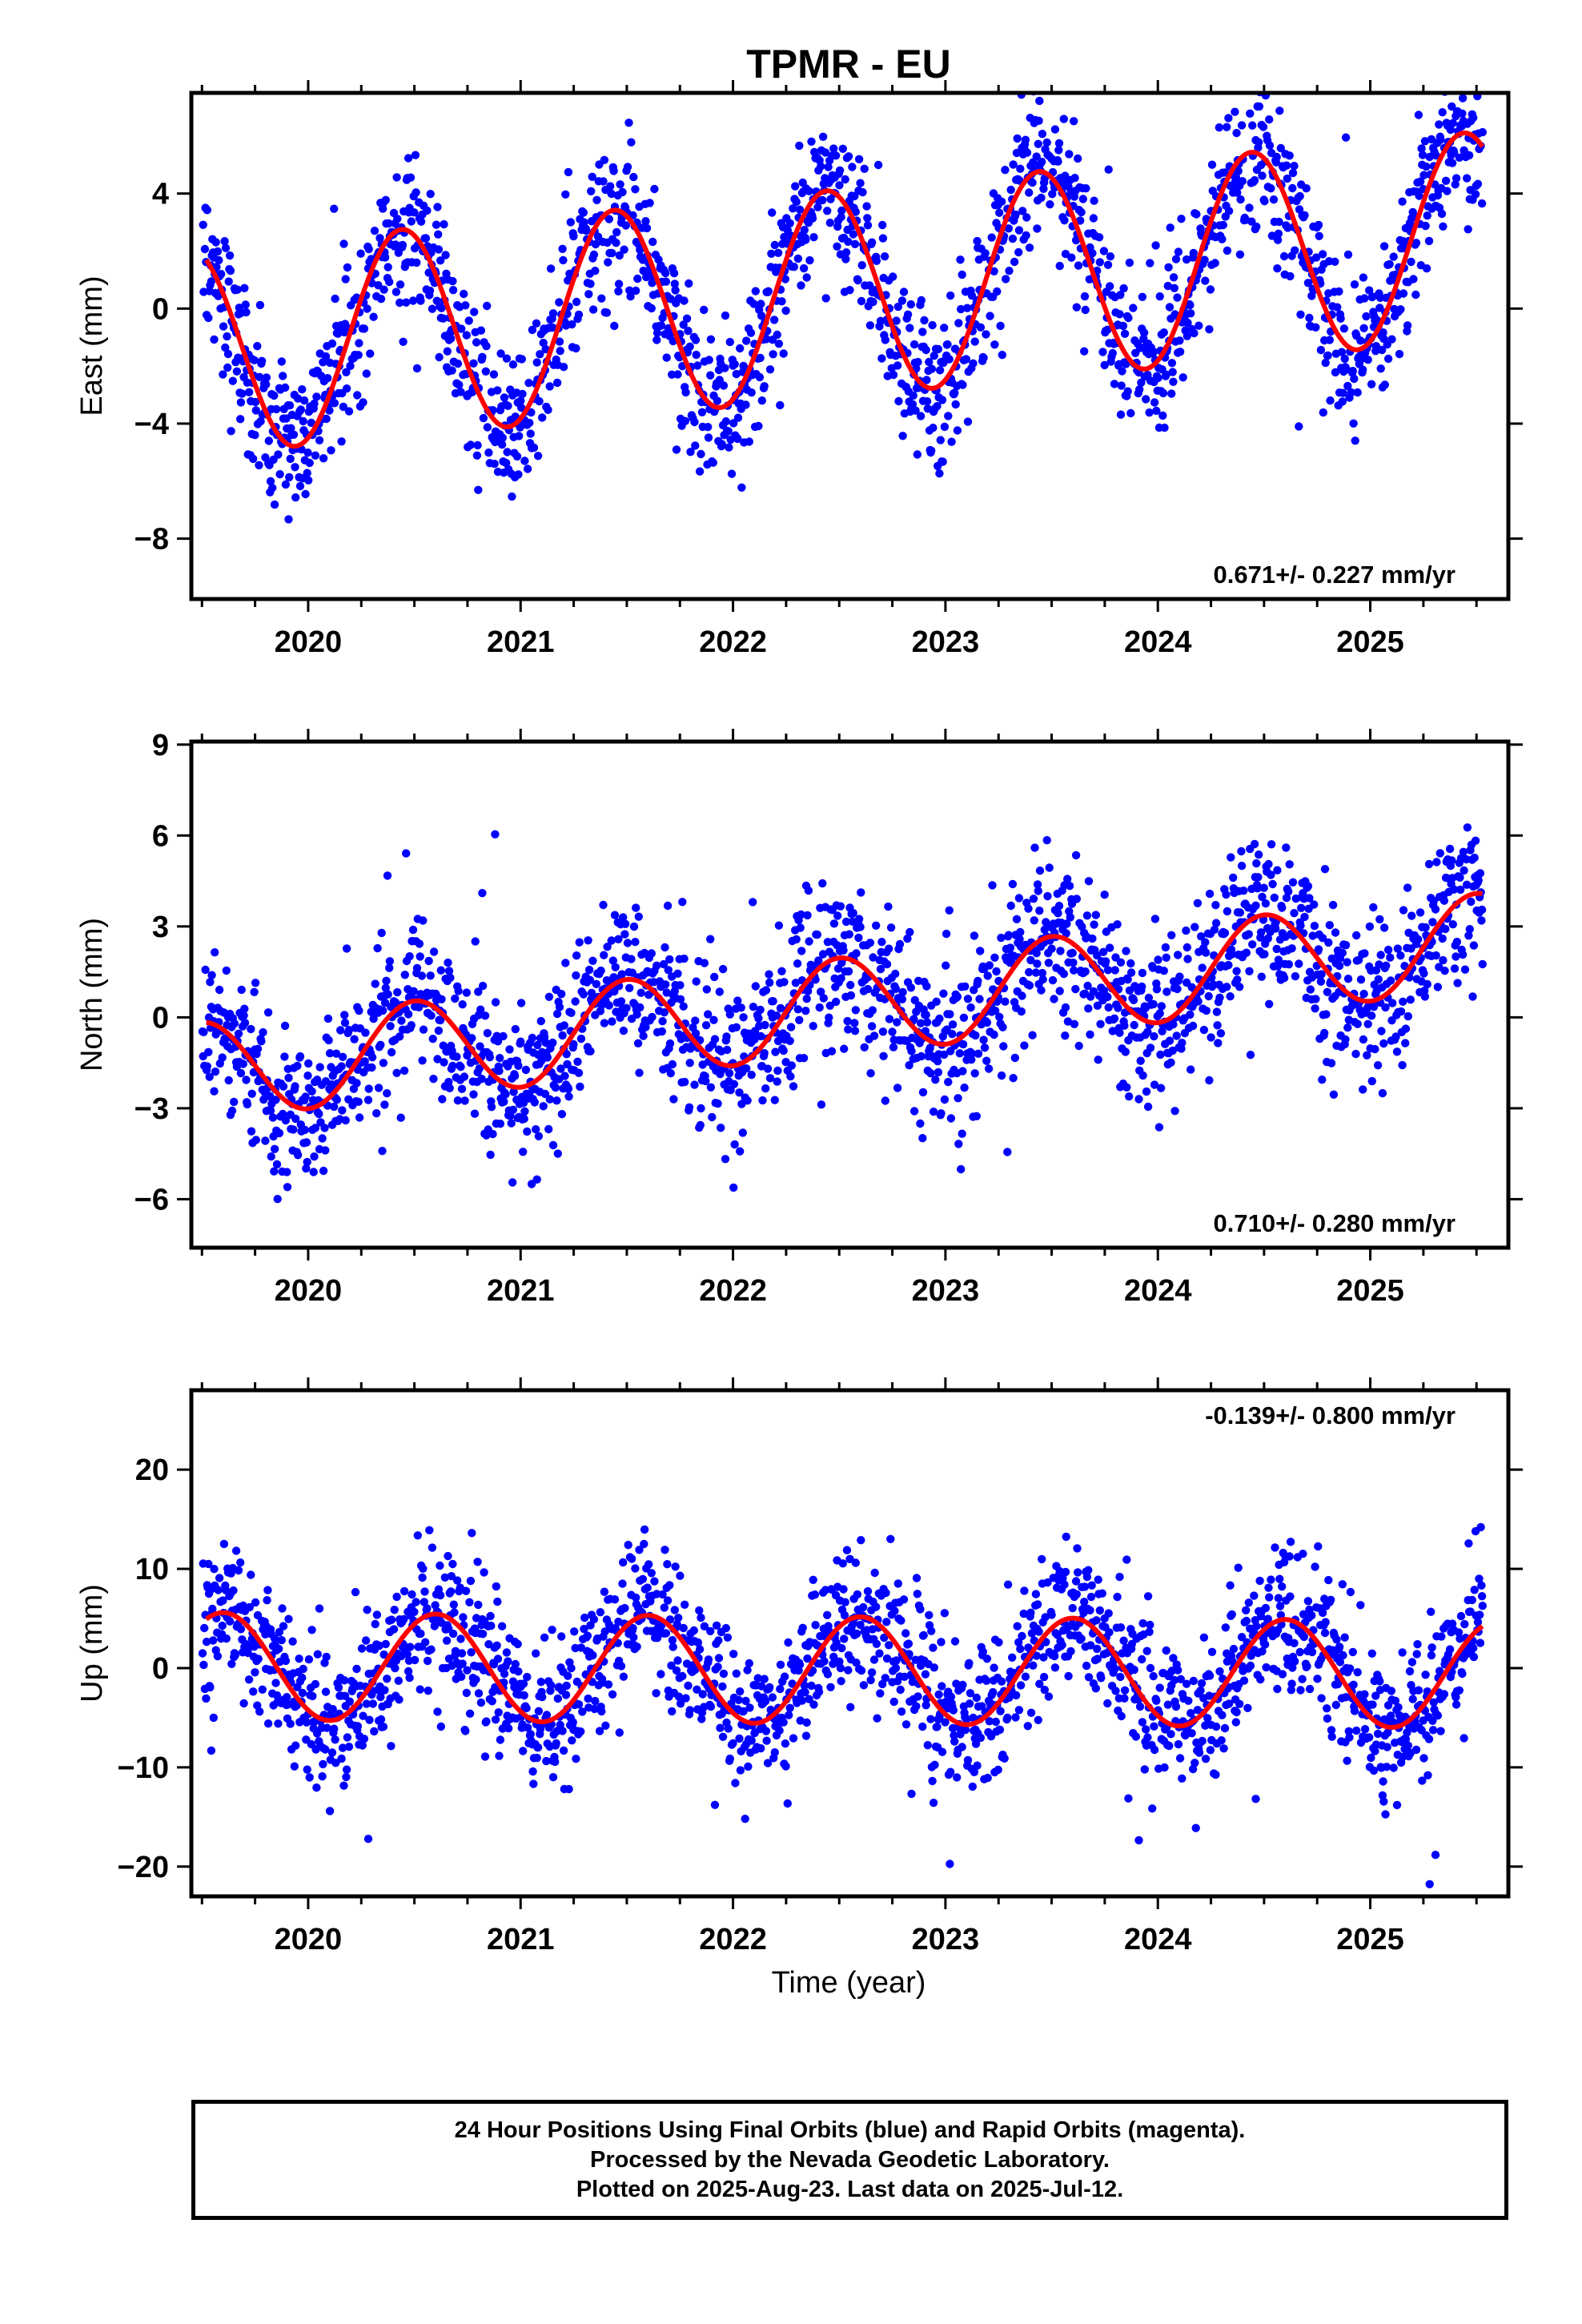 This screenshot has height=2324, width=1582. What do you see at coordinates (521, 642) in the screenshot?
I see `x-tick-label: 2021` at bounding box center [521, 642].